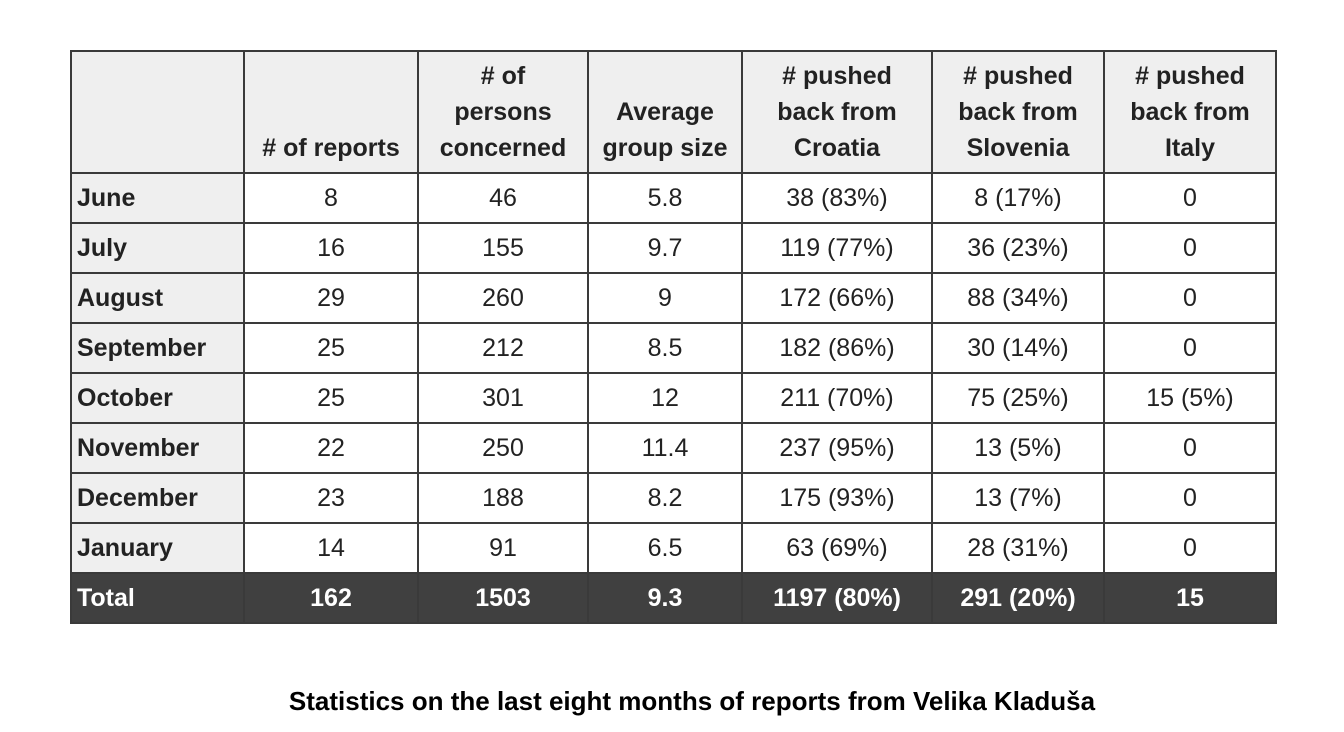 The height and width of the screenshot is (732, 1344). I want to click on row-label-month: August, so click(157, 298).